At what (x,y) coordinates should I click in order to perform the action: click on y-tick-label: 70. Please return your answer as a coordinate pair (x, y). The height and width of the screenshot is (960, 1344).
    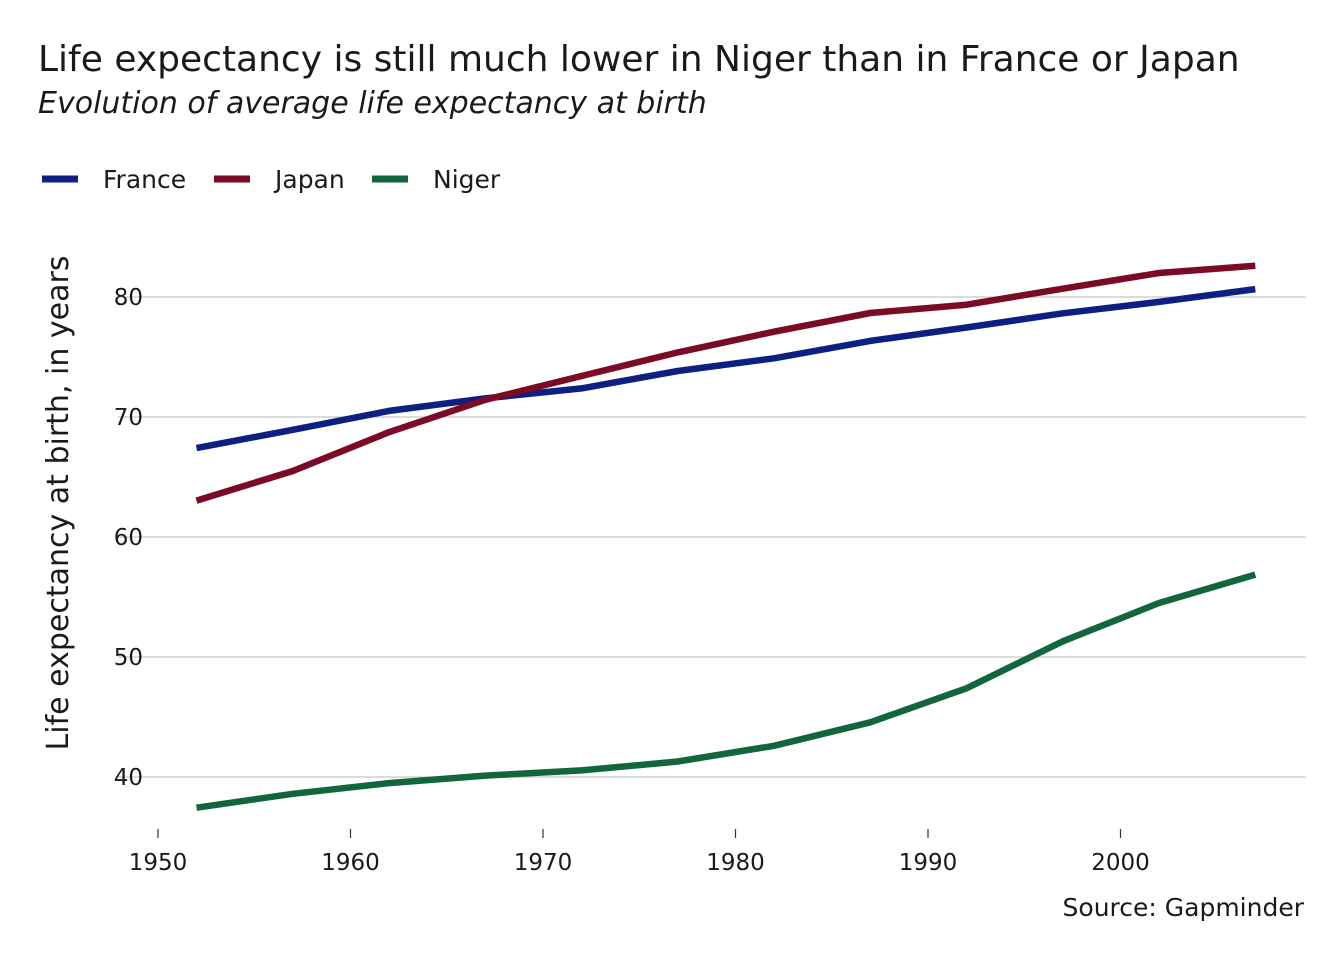
    Looking at the image, I should click on (128, 418).